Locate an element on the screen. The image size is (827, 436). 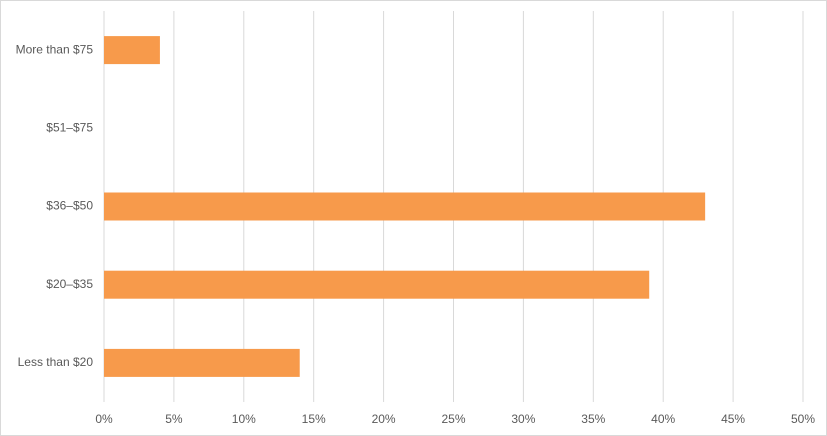
x-tick-label: 30% is located at coordinates (523, 419).